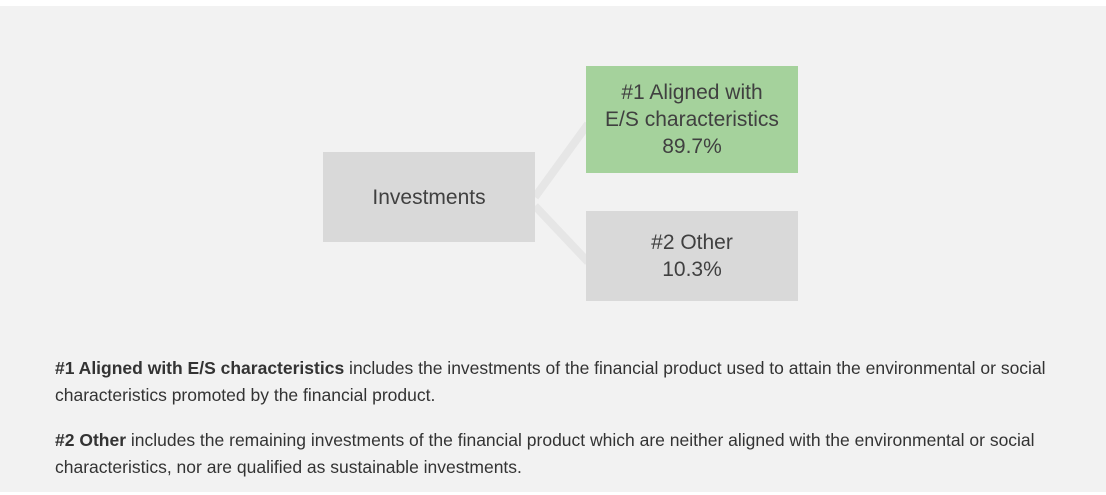  Describe the element at coordinates (200, 368) in the screenshot. I see `note-term: #1 Aligned with E/S characteristics` at that location.